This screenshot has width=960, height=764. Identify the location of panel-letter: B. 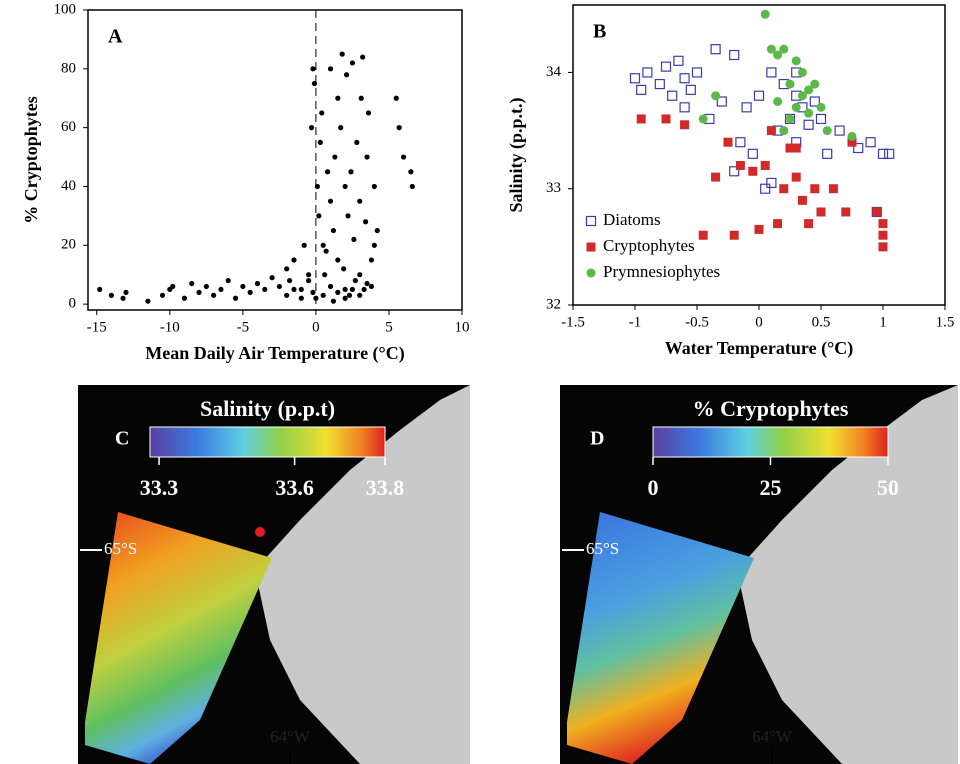
(599, 32).